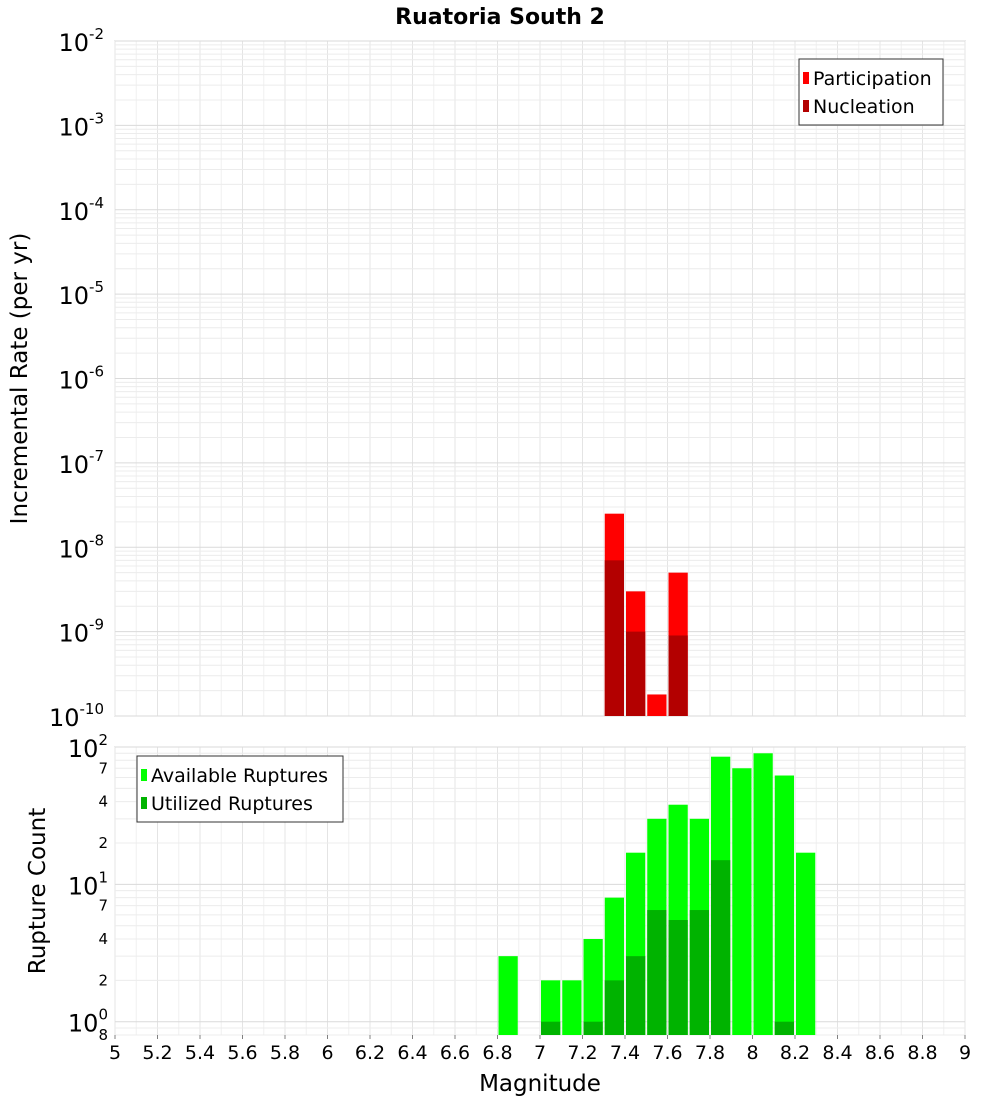  What do you see at coordinates (864, 107) in the screenshot?
I see `rate-legend-label: Nucleation` at bounding box center [864, 107].